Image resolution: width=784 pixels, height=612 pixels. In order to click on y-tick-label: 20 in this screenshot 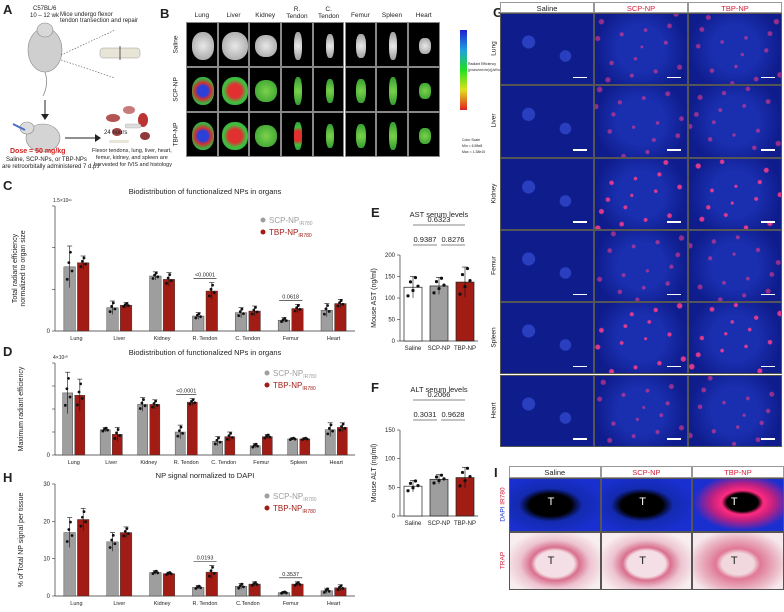, I will do `click(46, 522)`.